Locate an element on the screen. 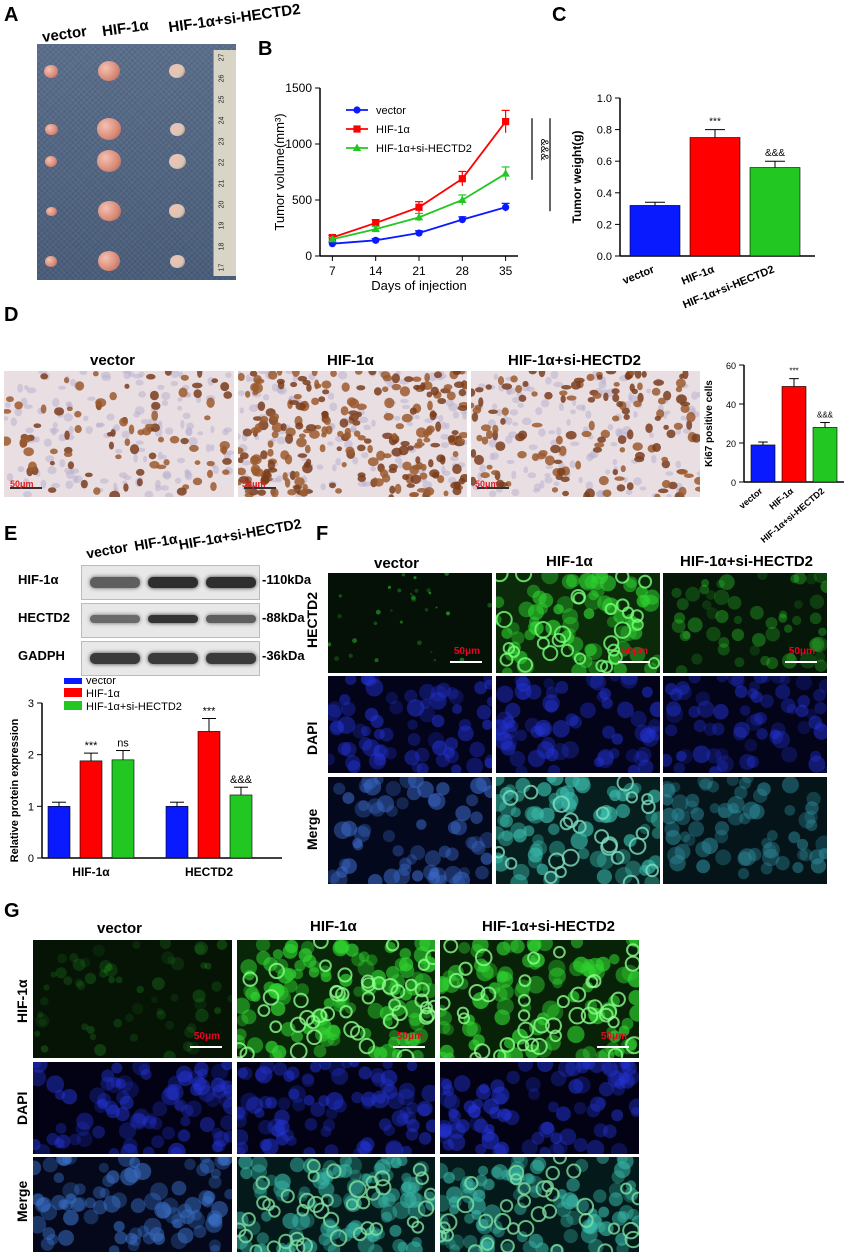 The image size is (858, 1257). ruler-tick-label: 24 is located at coordinates (222, 120).